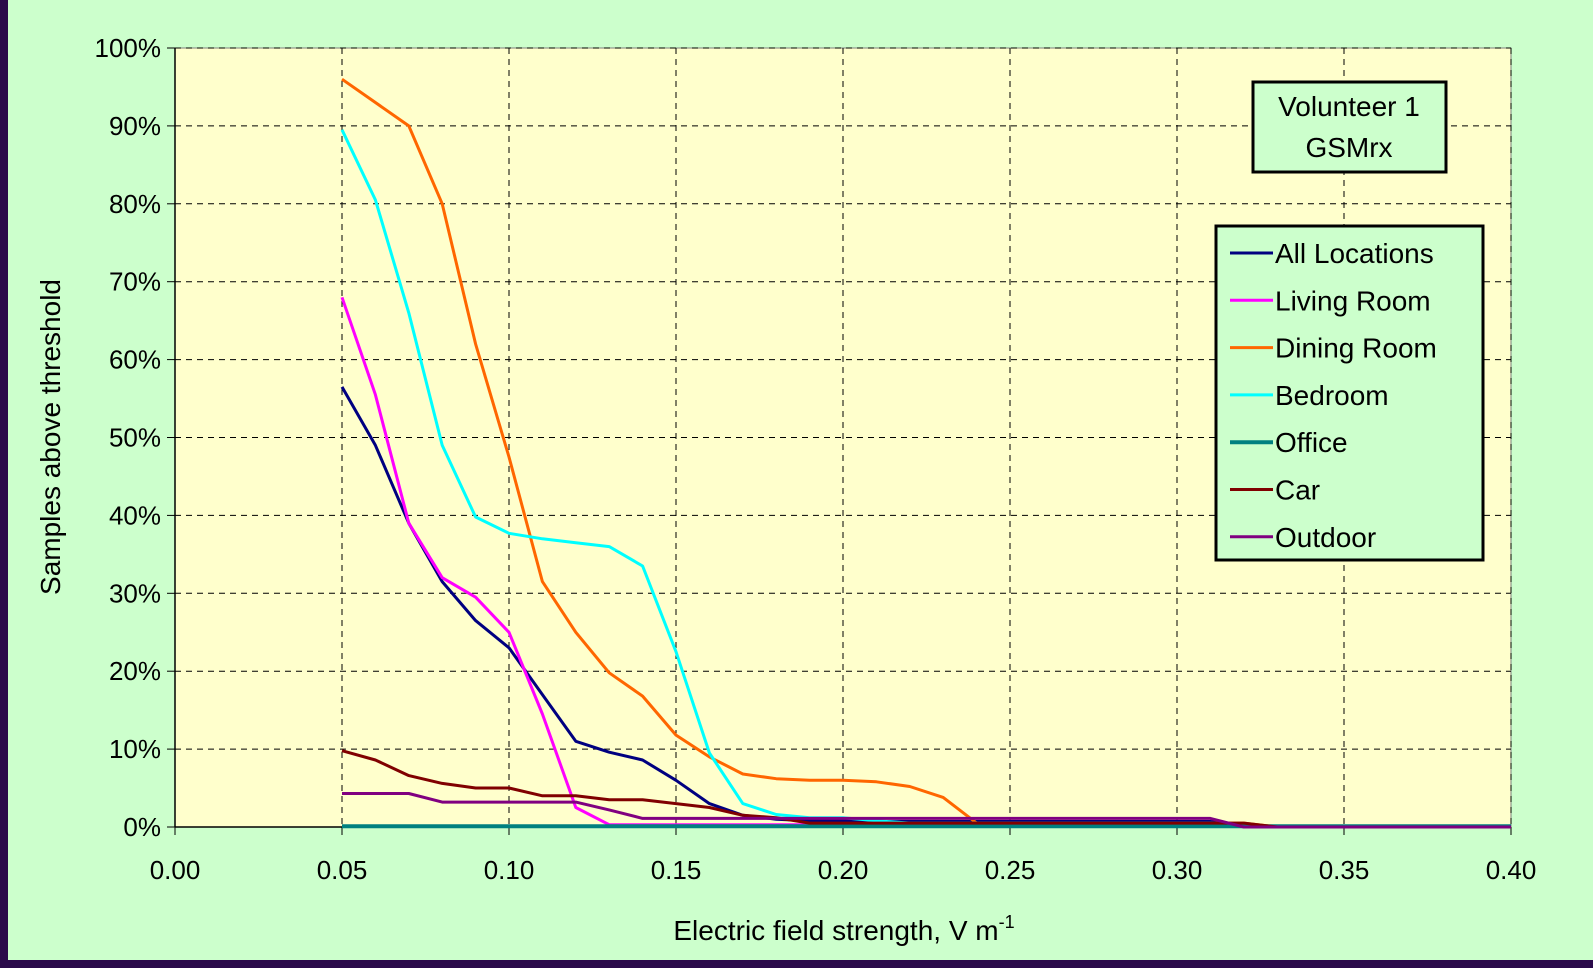  Describe the element at coordinates (1311, 442) in the screenshot. I see `legend-label: Office` at that location.